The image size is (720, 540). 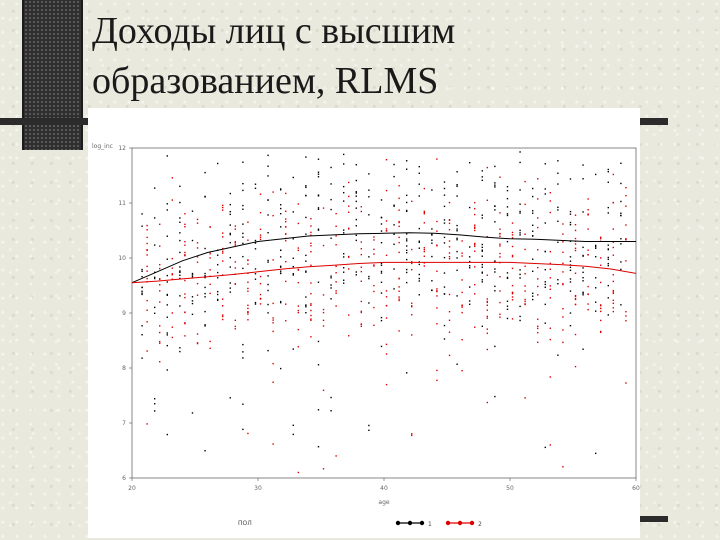 What do you see at coordinates (360, 524) in the screenshot?
I see `legend: ПОЛ 1 2` at bounding box center [360, 524].